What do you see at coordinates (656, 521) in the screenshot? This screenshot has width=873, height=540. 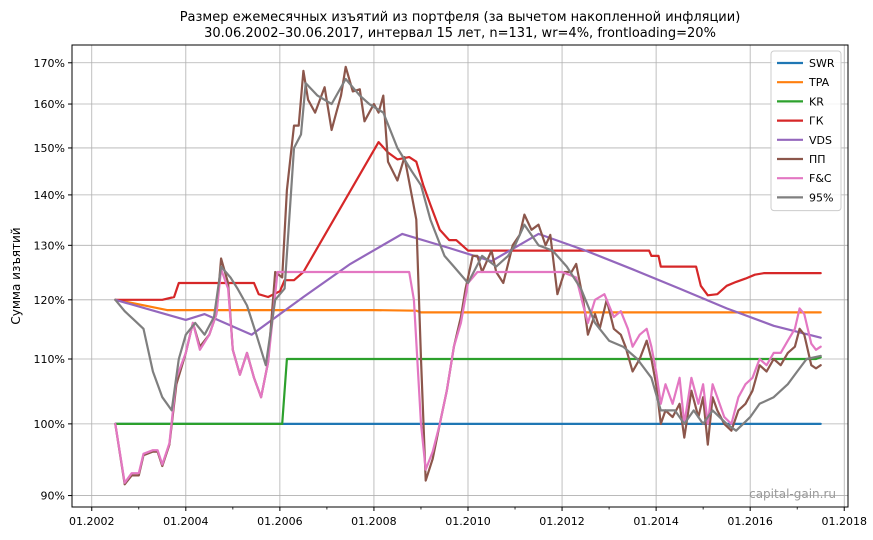 I see `x-tick-label: 01.2014` at bounding box center [656, 521].